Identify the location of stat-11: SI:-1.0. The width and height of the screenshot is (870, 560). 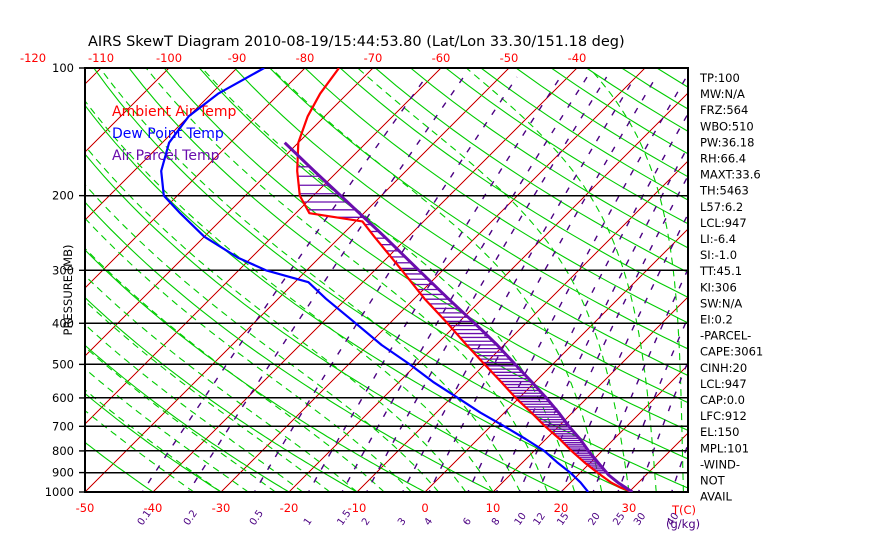
(718, 255).